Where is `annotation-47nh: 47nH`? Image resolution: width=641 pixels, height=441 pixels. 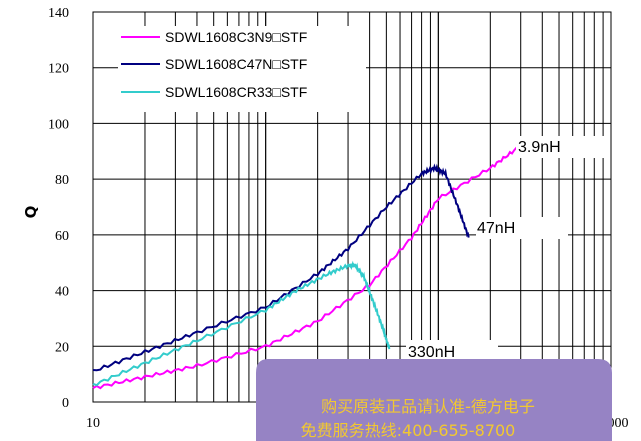
annotation-47nh: 47nH is located at coordinates (496, 228).